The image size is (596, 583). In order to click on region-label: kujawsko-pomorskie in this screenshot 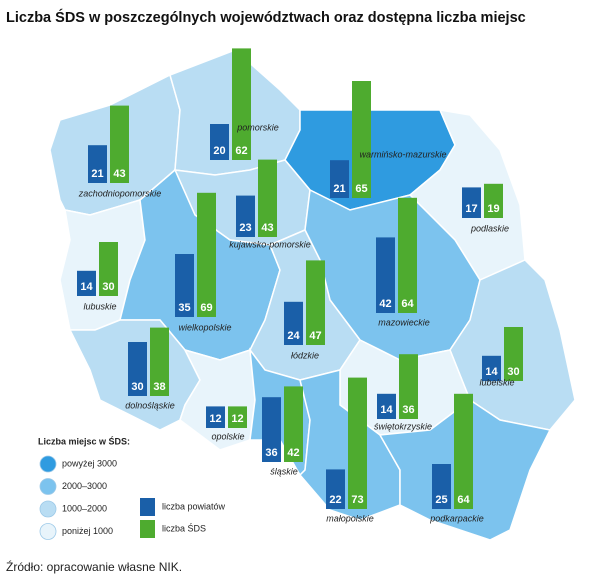, I will do `click(270, 244)`.